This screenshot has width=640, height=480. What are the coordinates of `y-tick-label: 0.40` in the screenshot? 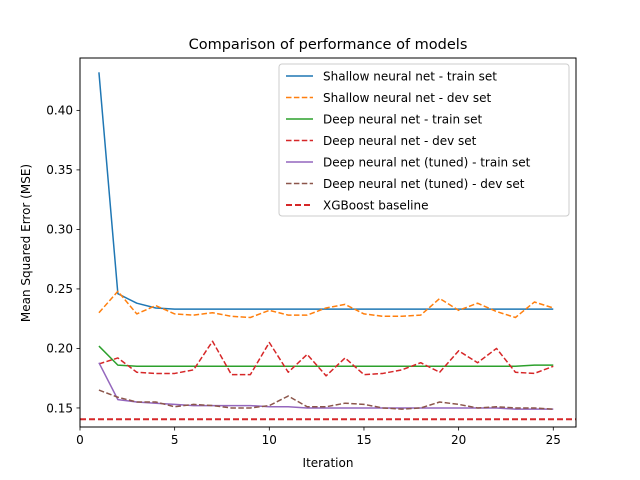 It's located at (59, 111).